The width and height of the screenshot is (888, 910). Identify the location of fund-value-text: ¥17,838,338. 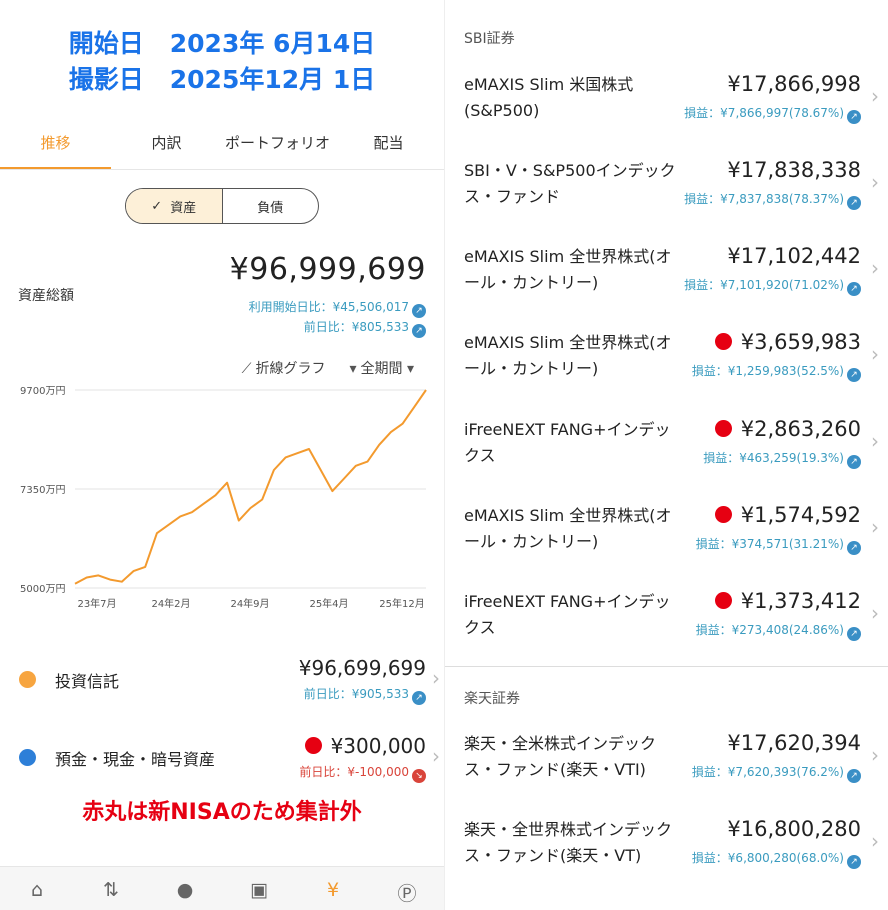
(794, 170).